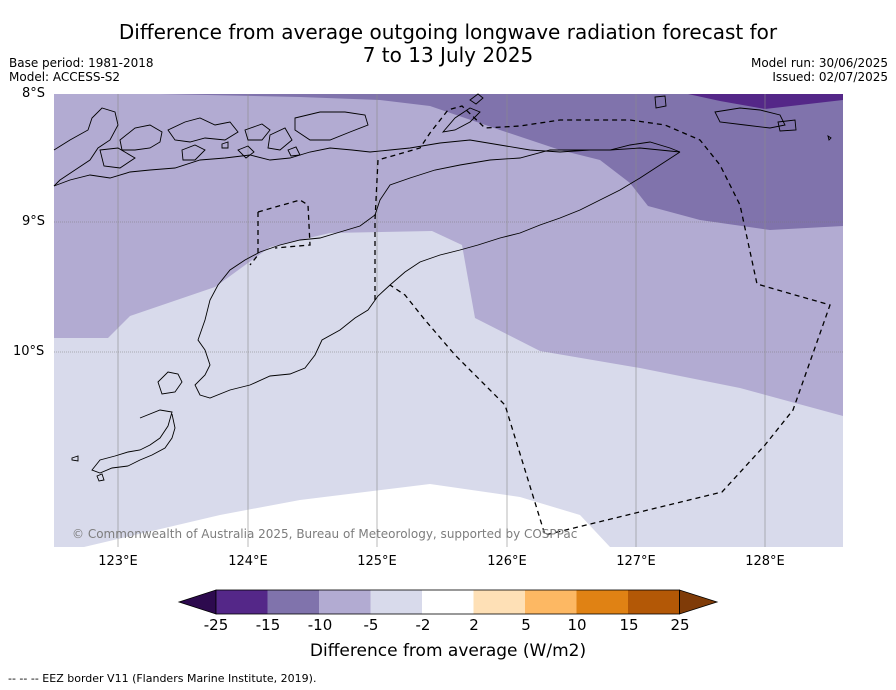 This screenshot has height=690, width=896. I want to click on coast-rote, so click(133, 441).